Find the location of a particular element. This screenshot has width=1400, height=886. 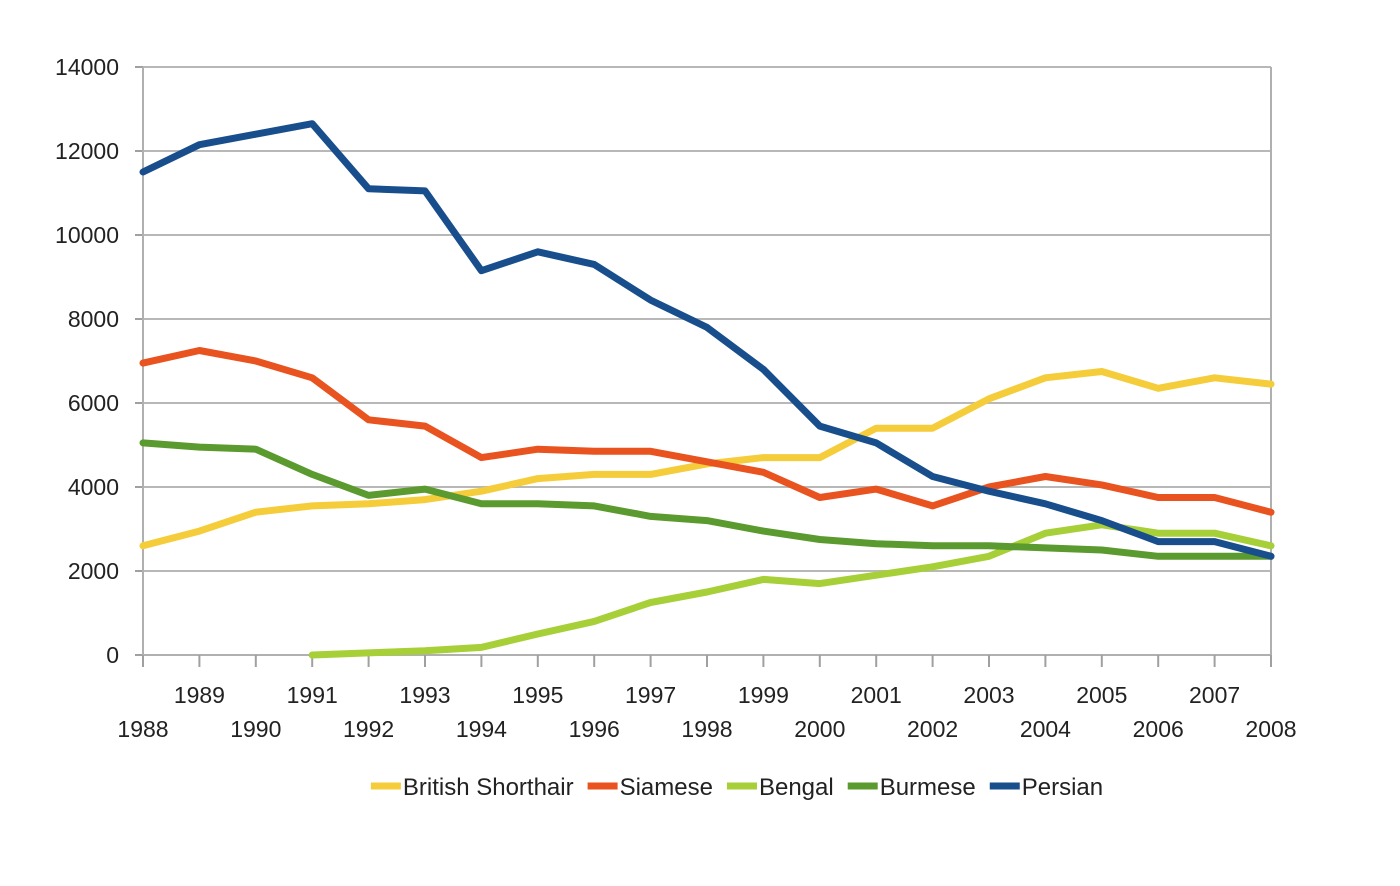

y-tick-label: 4000 is located at coordinates (93, 487).